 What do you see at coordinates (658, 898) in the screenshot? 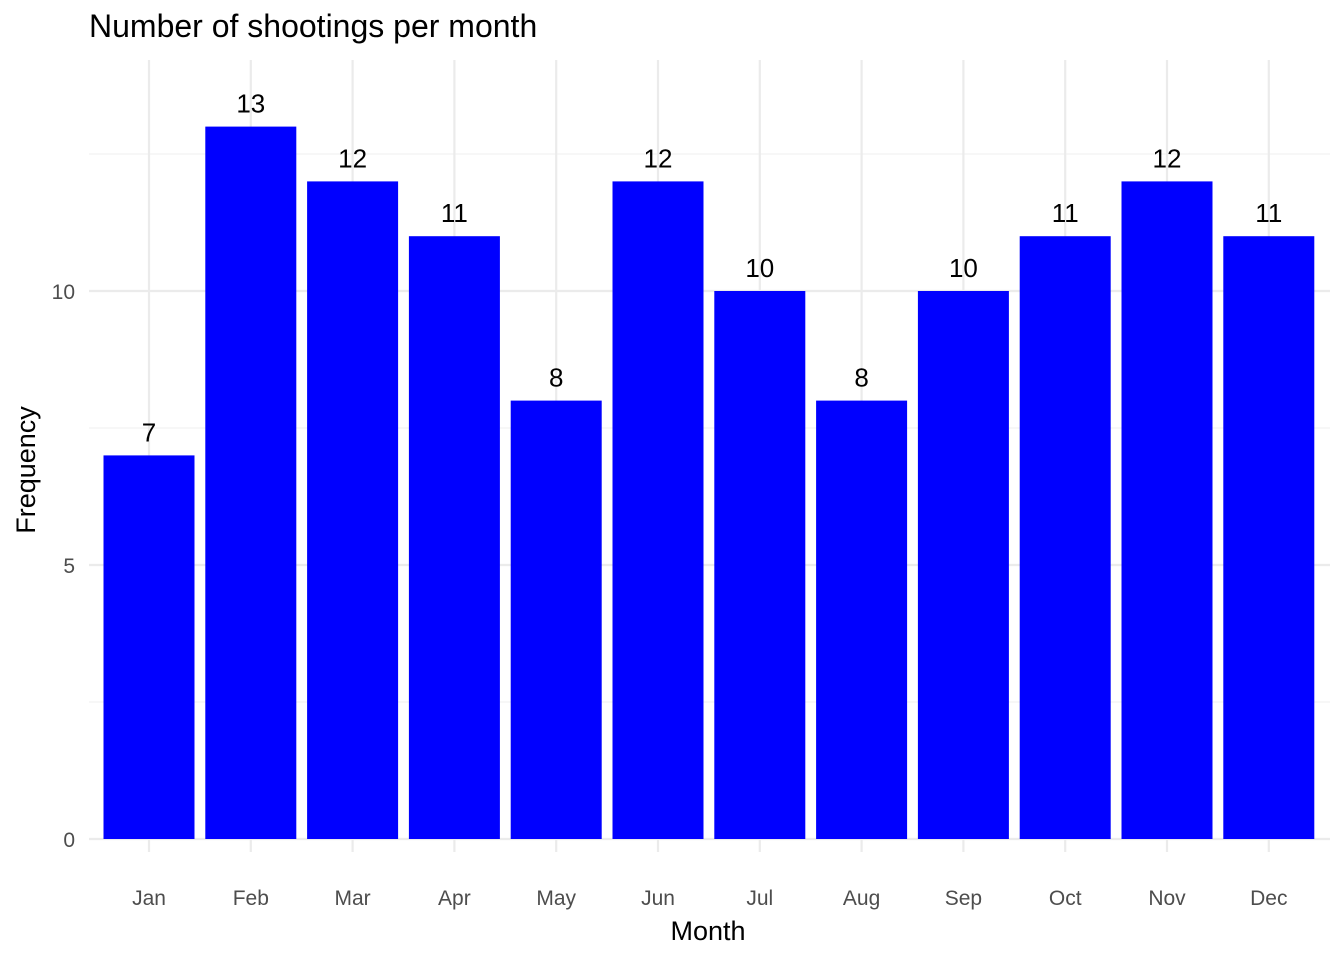
I see `x-tick-label: Jun` at bounding box center [658, 898].